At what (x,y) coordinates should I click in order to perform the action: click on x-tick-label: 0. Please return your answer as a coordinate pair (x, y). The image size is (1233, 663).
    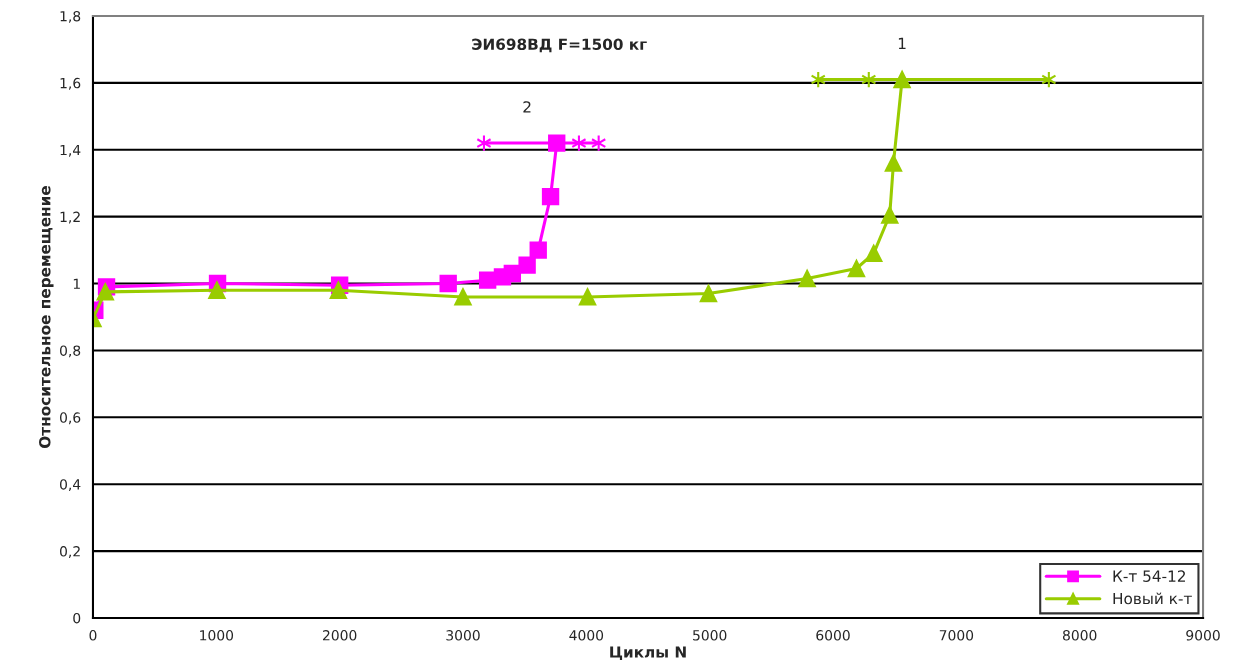
    Looking at the image, I should click on (93, 635).